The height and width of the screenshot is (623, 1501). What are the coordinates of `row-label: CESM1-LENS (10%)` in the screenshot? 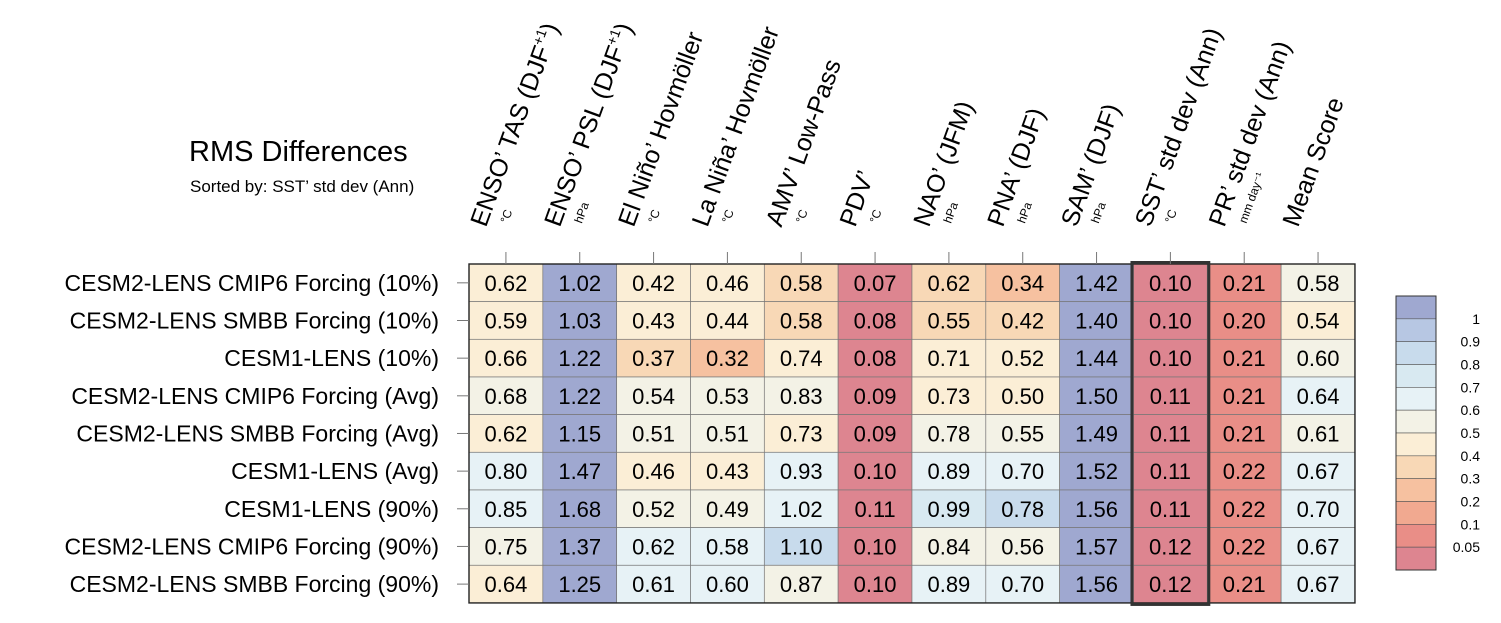 It's located at (331, 358).